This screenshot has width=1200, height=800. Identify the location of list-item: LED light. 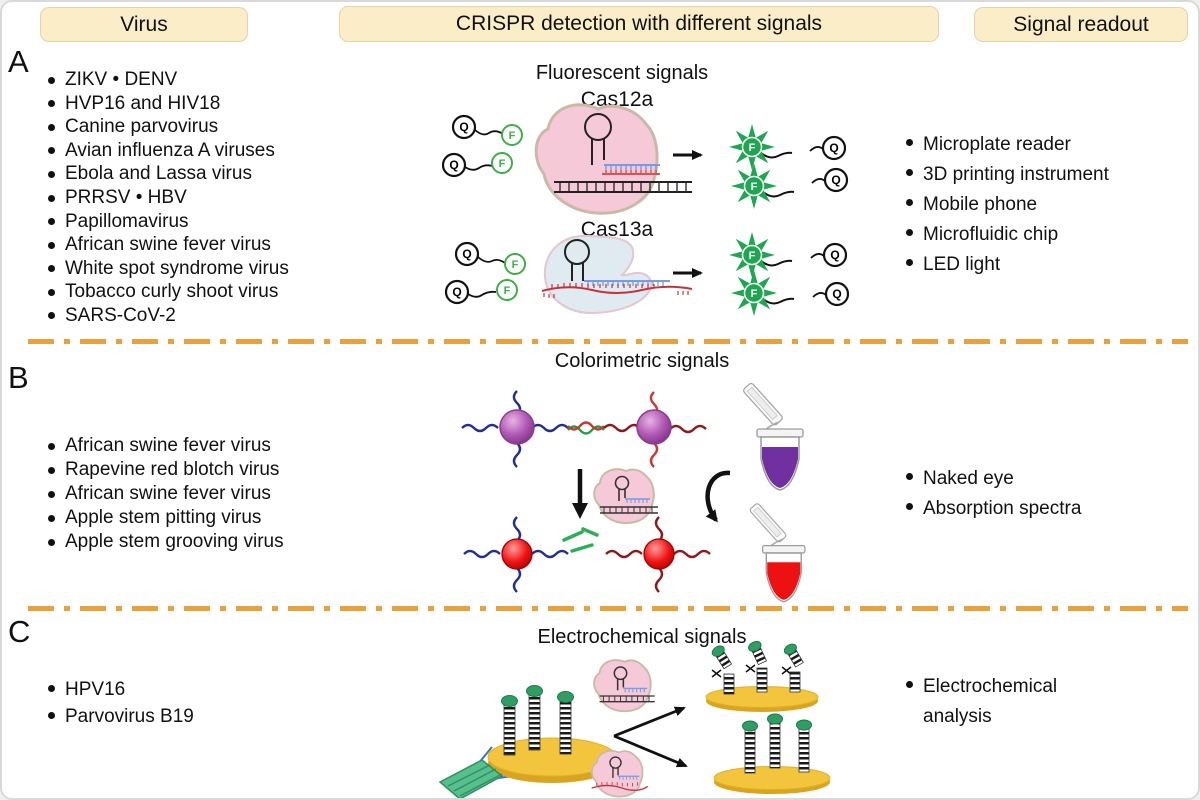
(1005, 265).